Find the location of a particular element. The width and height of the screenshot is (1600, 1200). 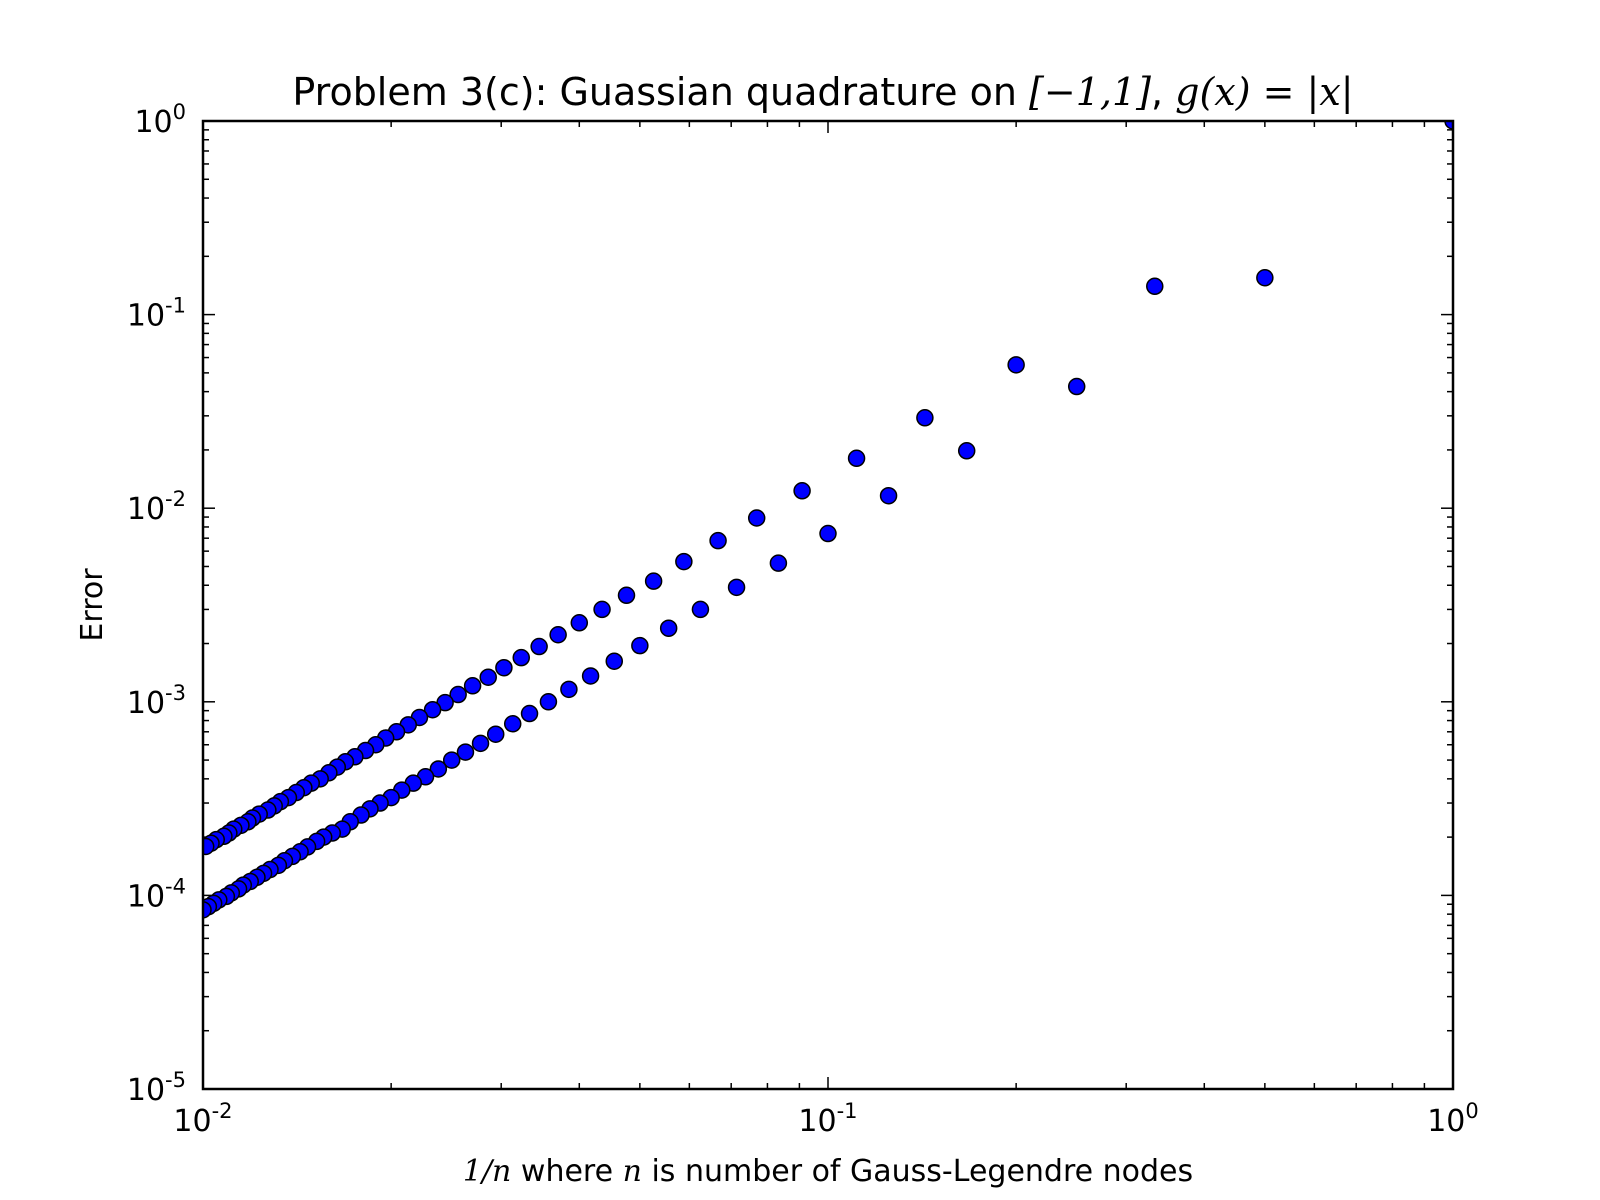

y-tick-label: 10⁻³ is located at coordinates (156, 701).